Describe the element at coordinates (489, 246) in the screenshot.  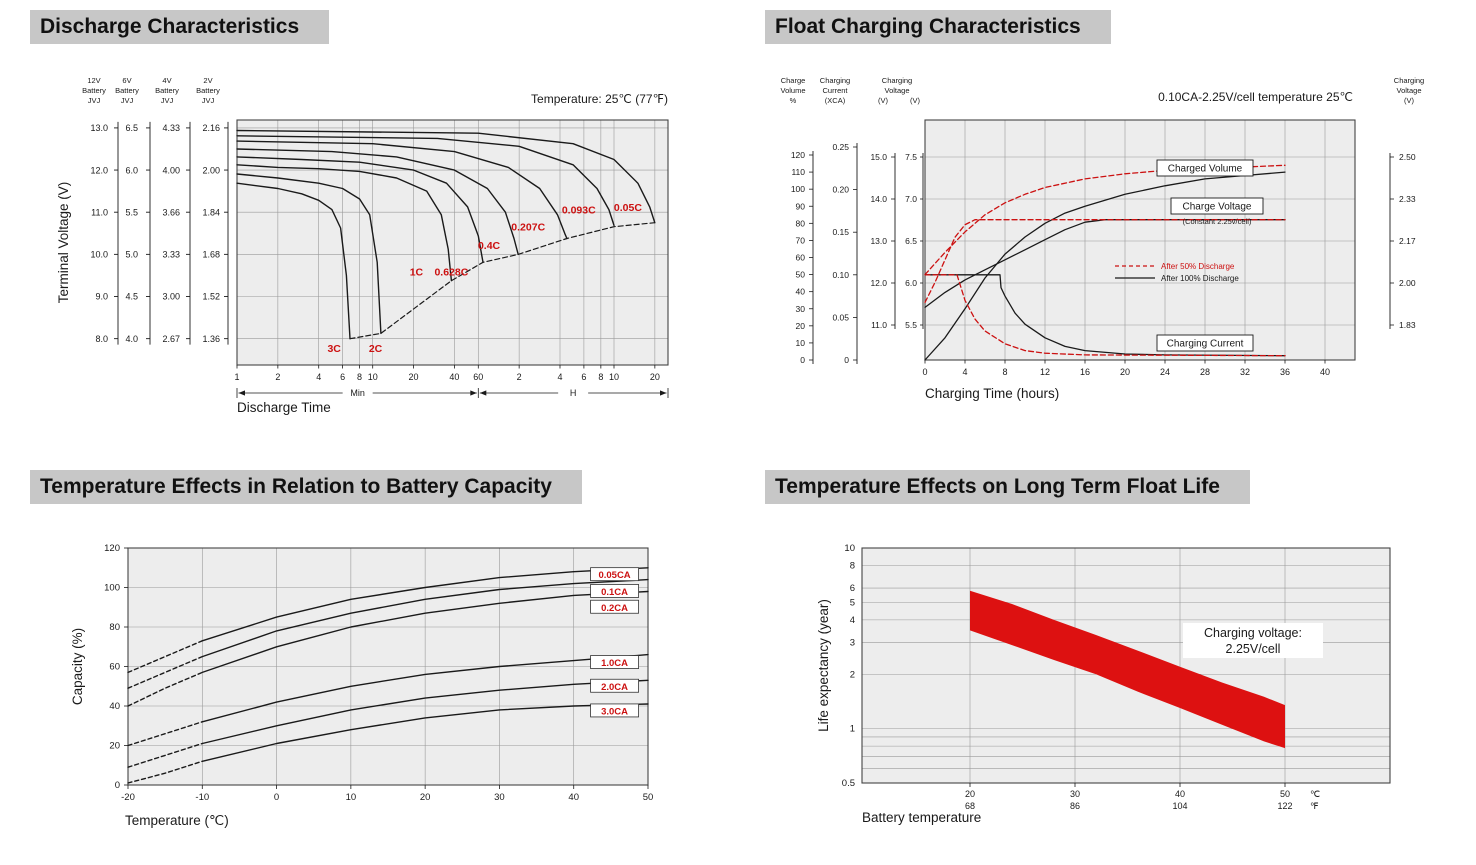
I see `svg-text: 0.4C` at that location.